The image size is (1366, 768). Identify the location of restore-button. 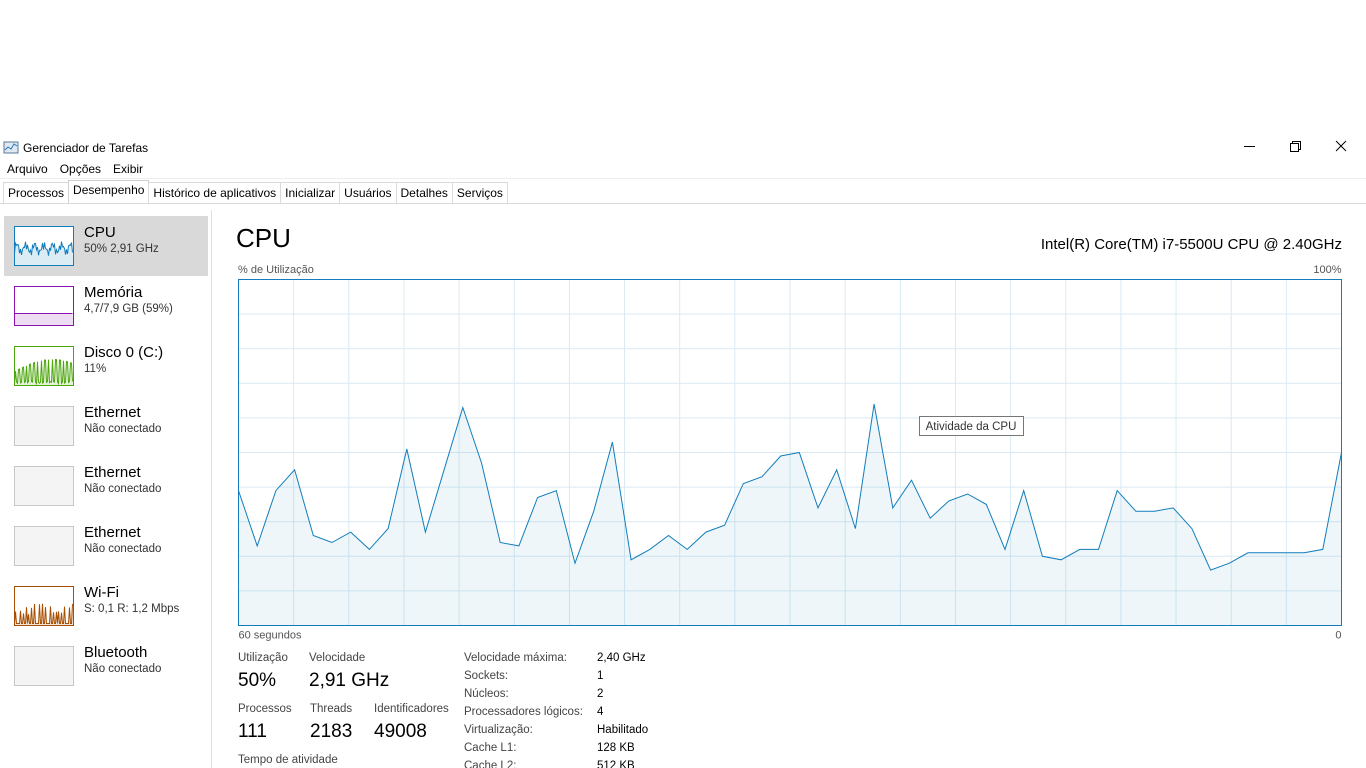
(1295, 146).